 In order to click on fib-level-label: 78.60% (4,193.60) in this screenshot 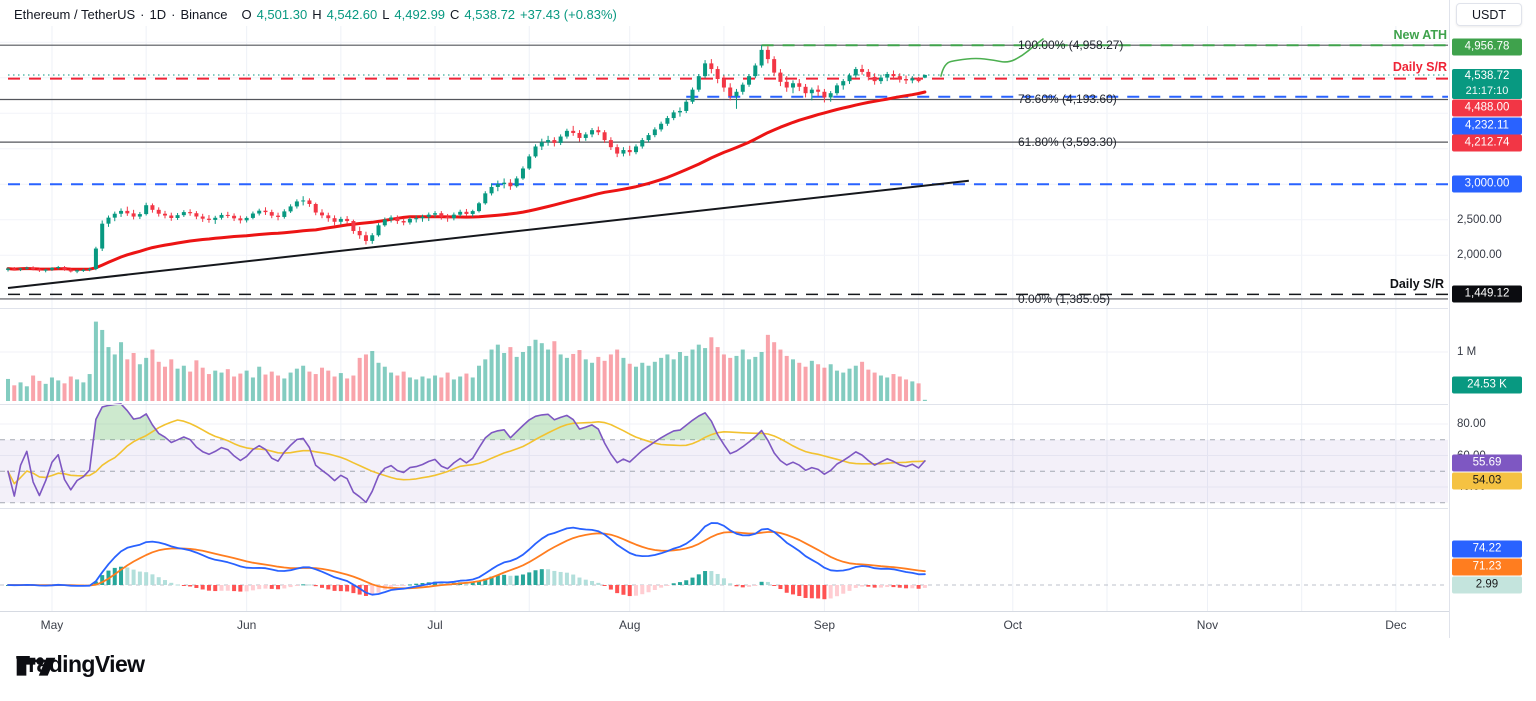, I will do `click(1067, 99)`.